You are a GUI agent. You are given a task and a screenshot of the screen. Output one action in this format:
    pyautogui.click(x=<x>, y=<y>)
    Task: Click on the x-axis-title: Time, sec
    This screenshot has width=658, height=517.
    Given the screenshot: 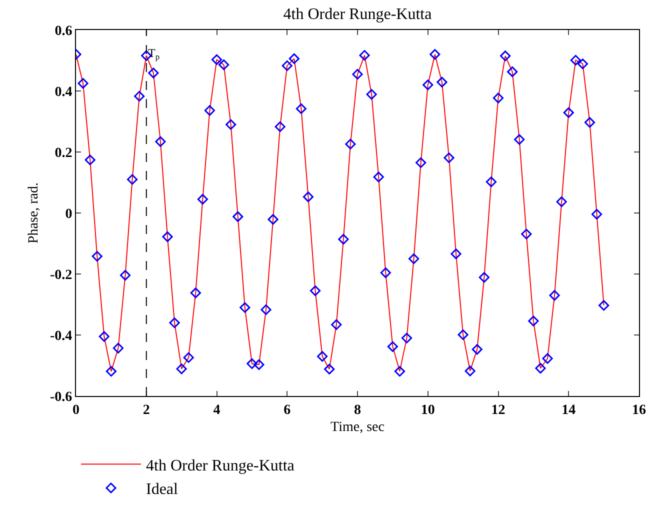 What is the action you would take?
    pyautogui.click(x=357, y=428)
    